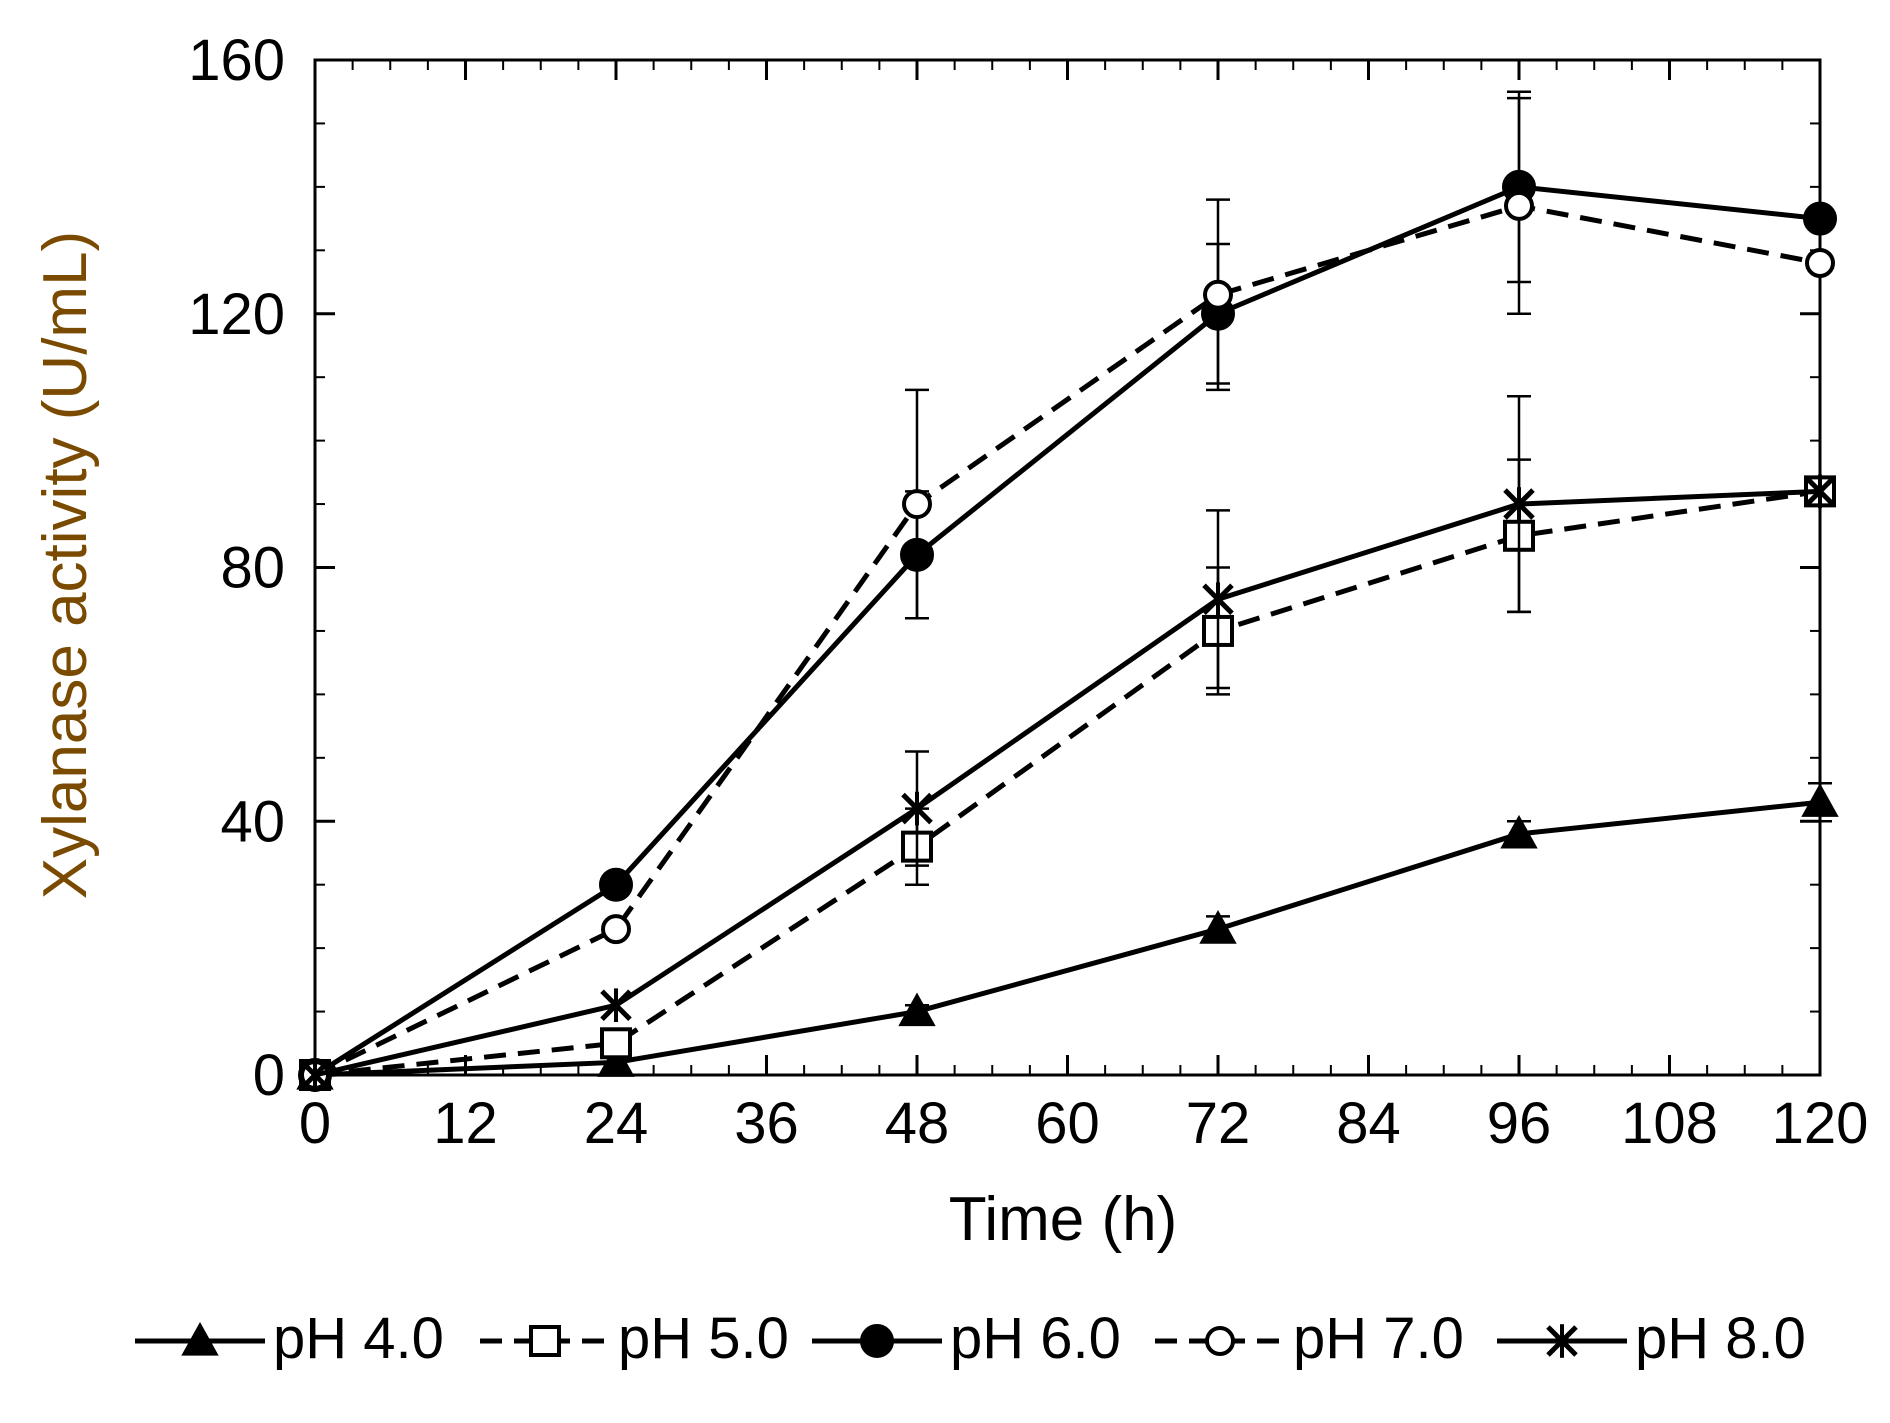 This screenshot has height=1423, width=1890. I want to click on legend-item: pH 7.0, so click(1309, 1338).